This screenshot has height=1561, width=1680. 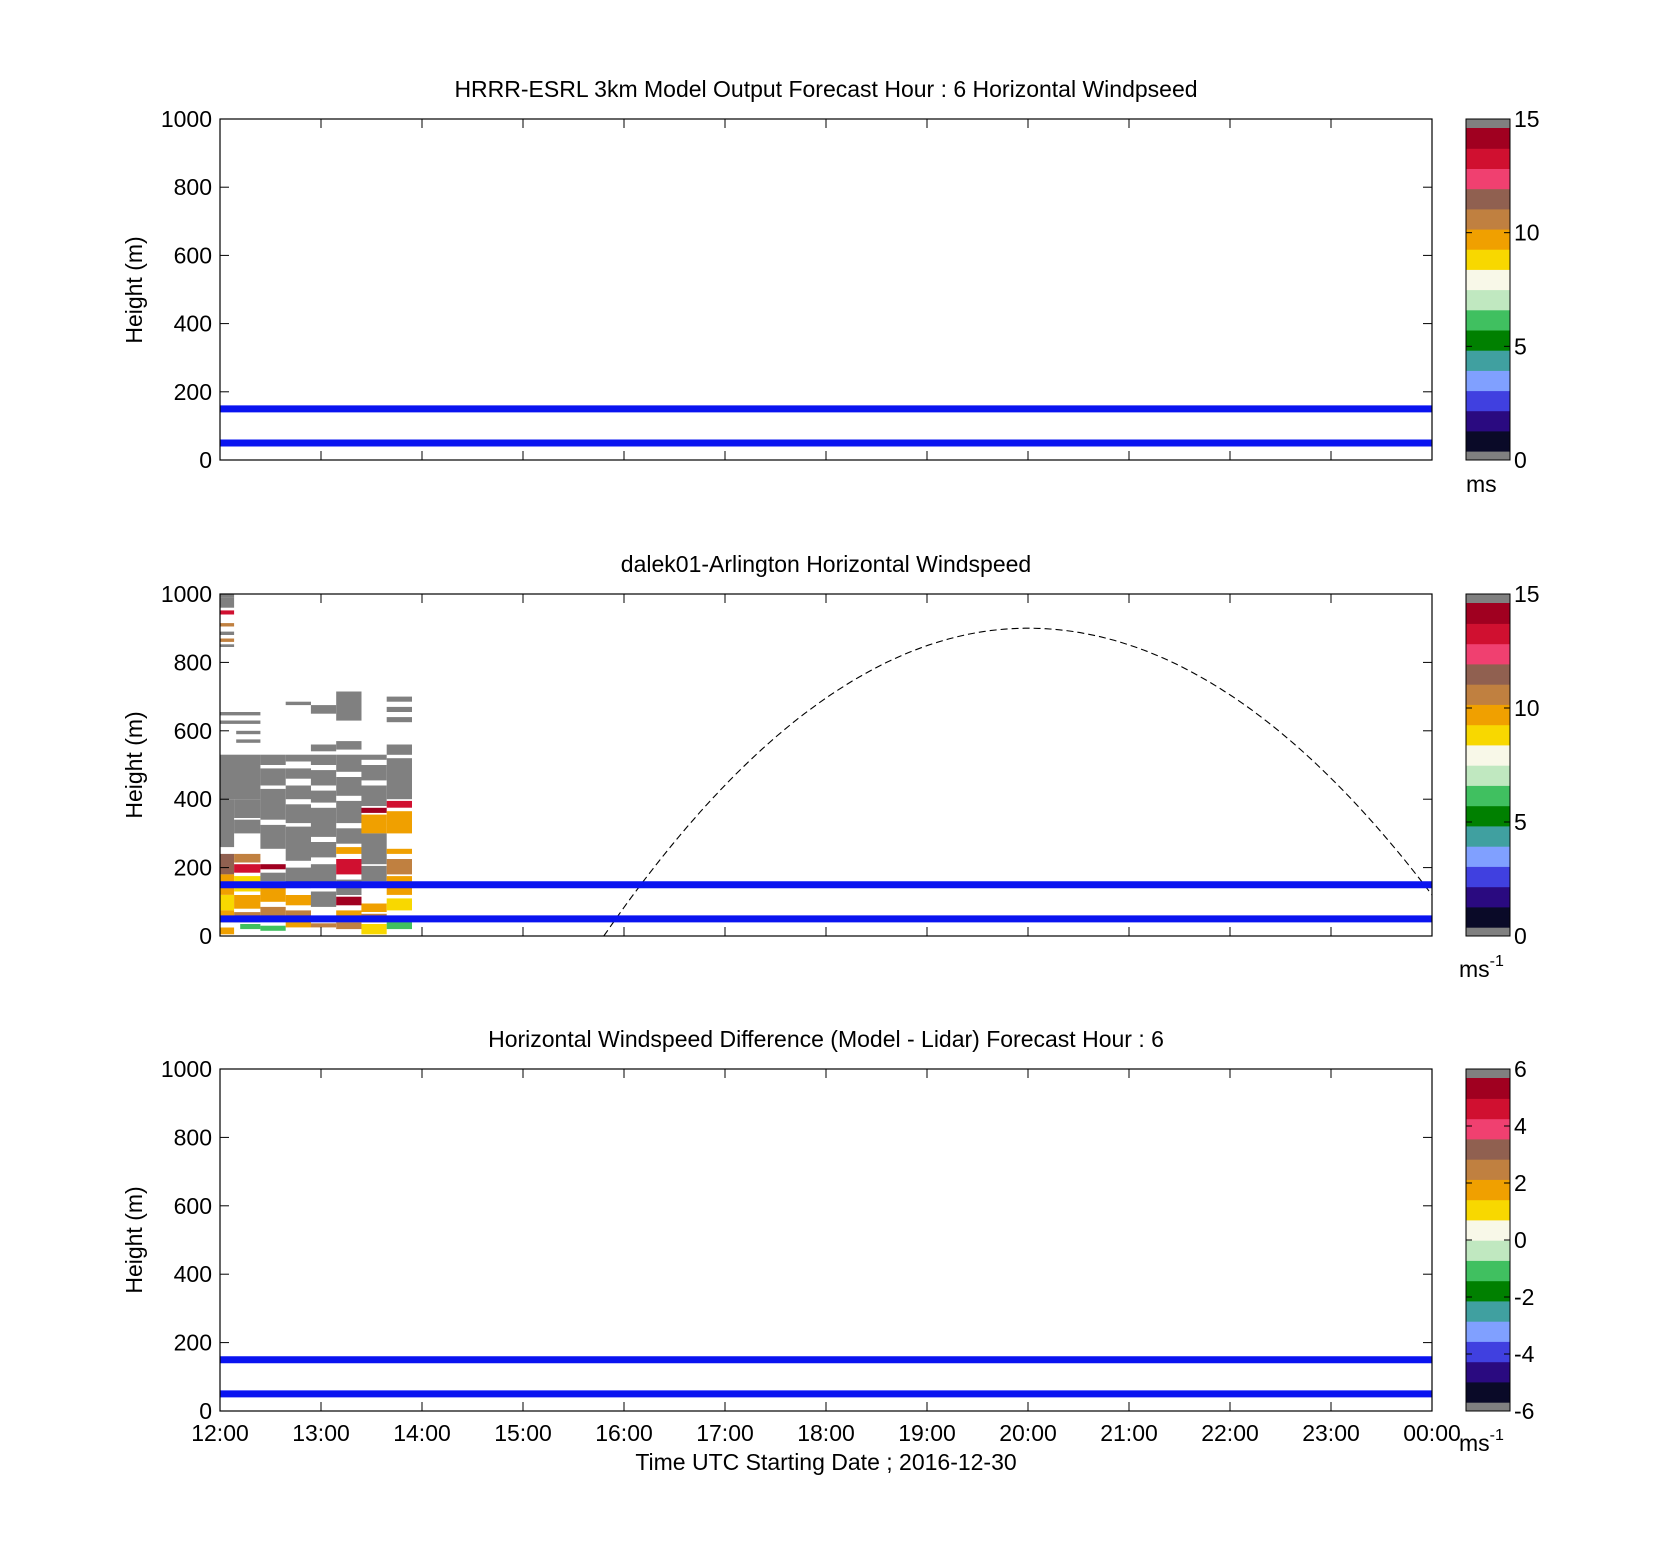 I want to click on colorbar-tick-label: 4, so click(x=1520, y=1126).